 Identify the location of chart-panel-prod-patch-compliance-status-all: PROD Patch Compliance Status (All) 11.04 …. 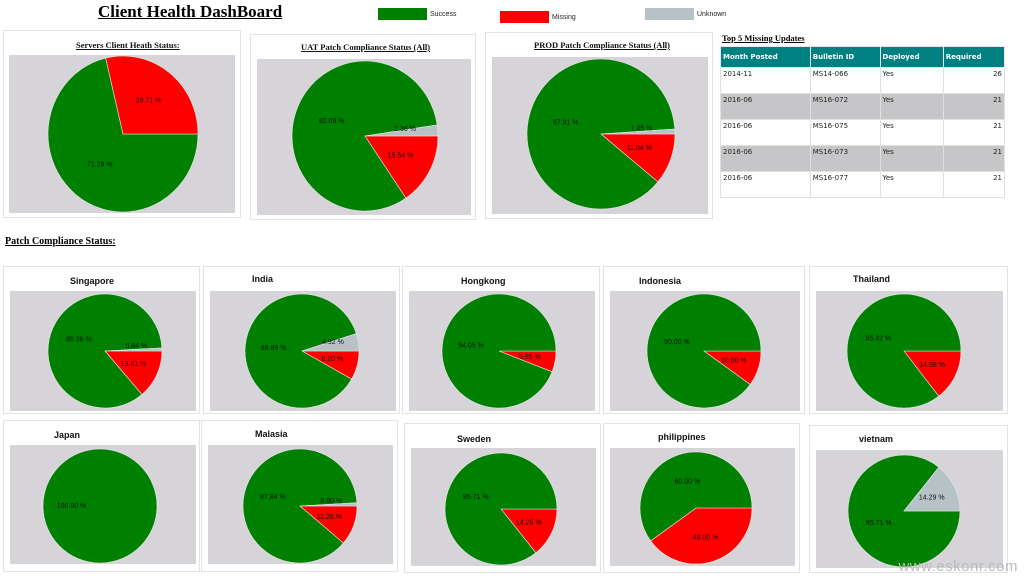
(599, 125).